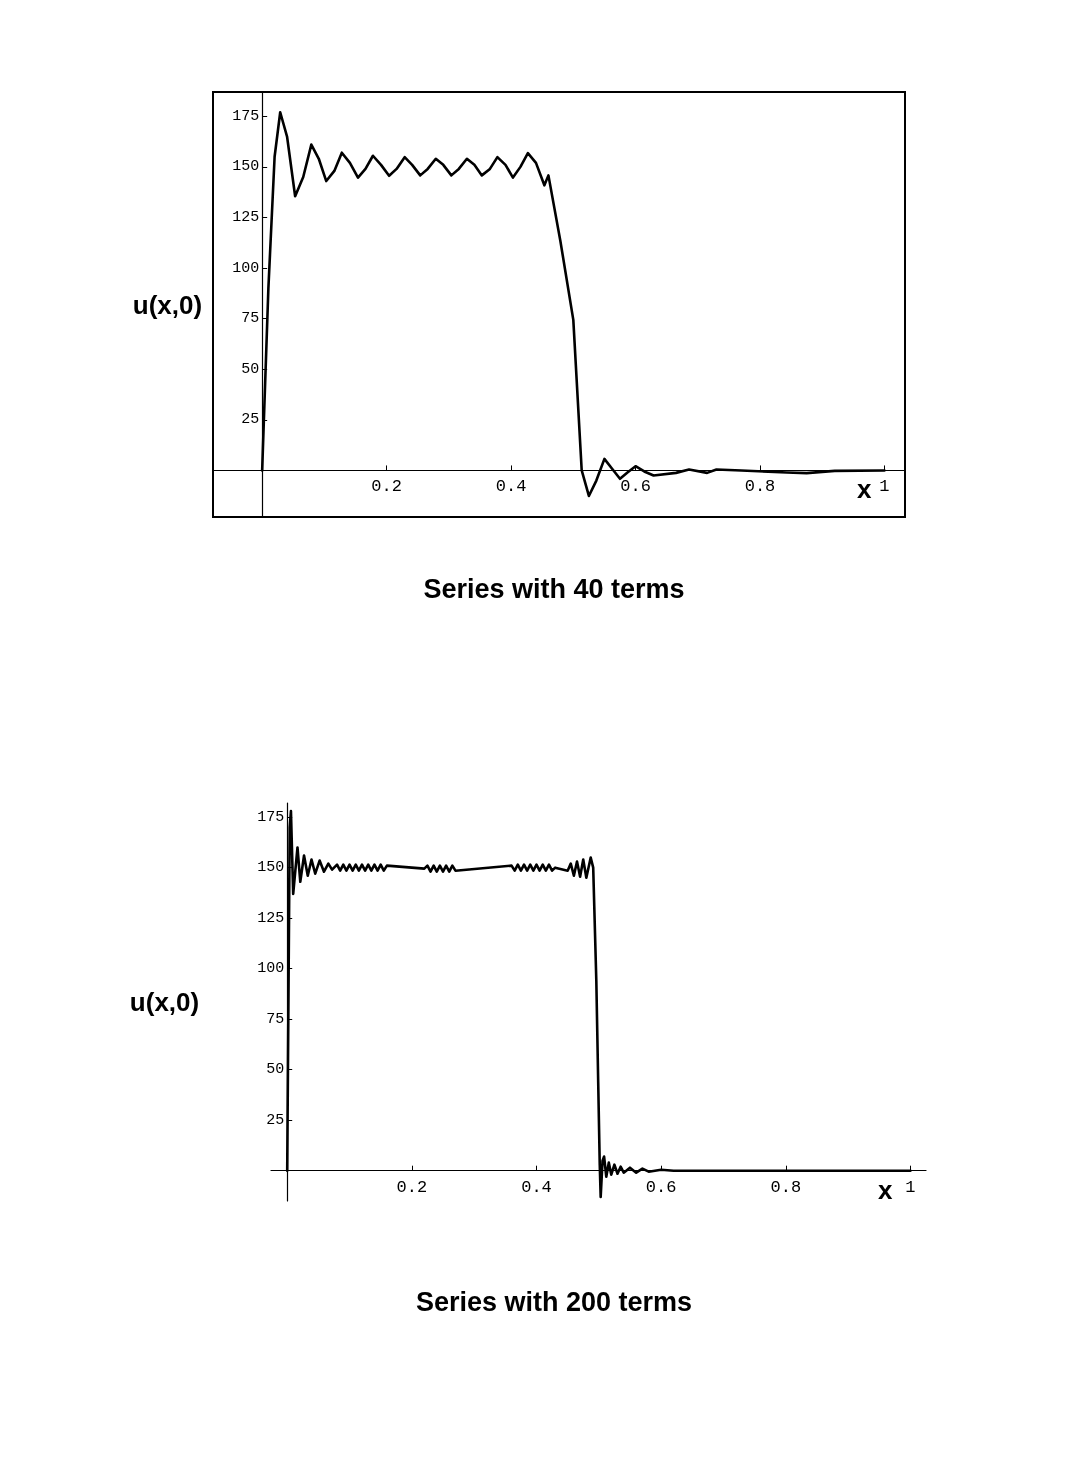 Image resolution: width=1092 pixels, height=1468 pixels. What do you see at coordinates (554, 588) in the screenshot?
I see `text: Series with 40 terms` at bounding box center [554, 588].